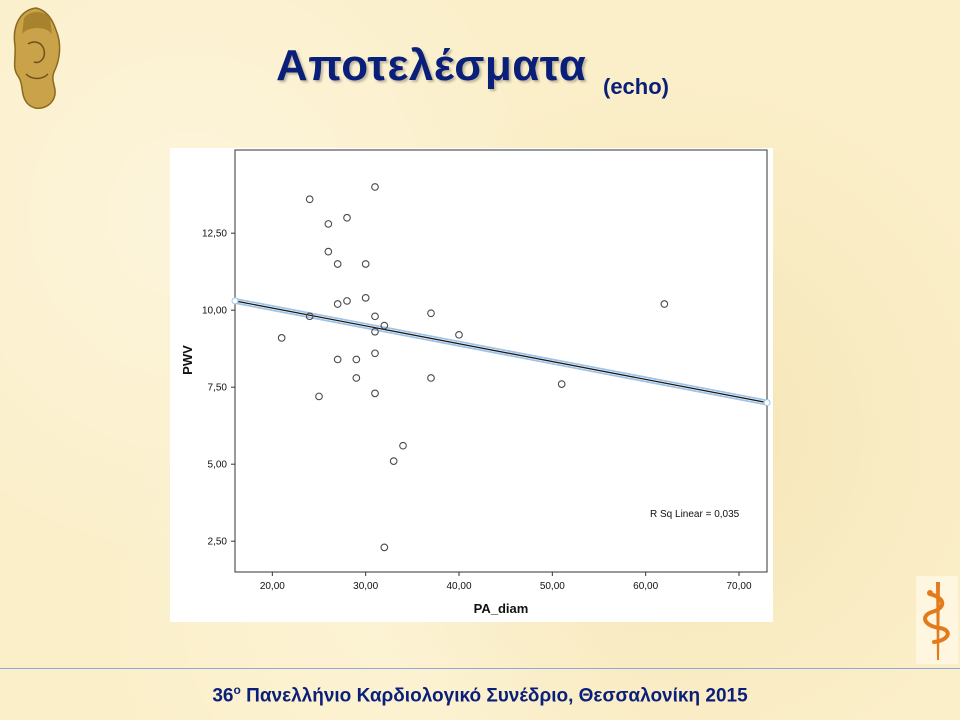 The width and height of the screenshot is (960, 720). I want to click on x-tick-label: 20,00, so click(272, 586).